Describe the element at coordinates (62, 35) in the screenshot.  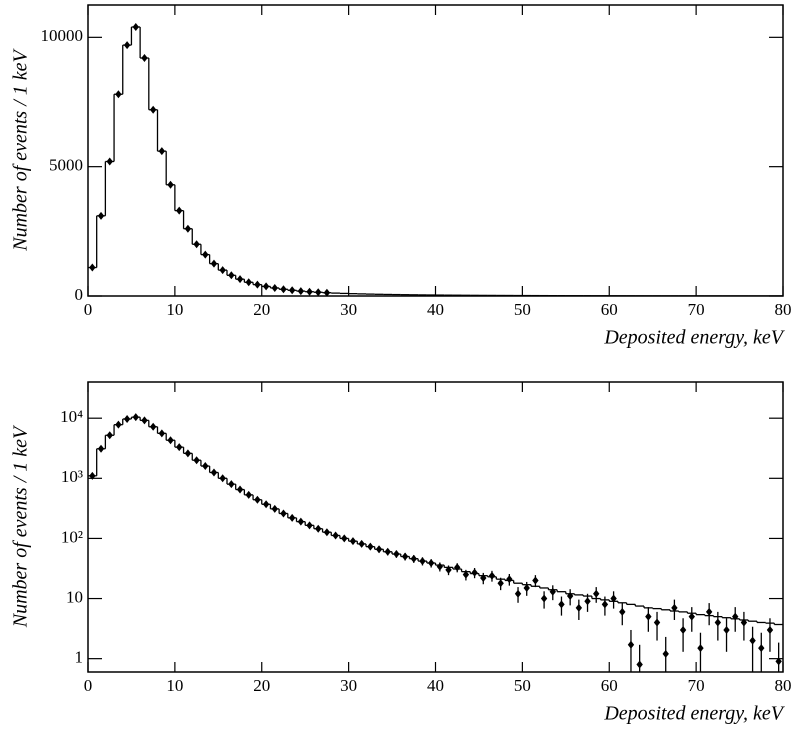
I see `y-tick-label: 10000` at that location.